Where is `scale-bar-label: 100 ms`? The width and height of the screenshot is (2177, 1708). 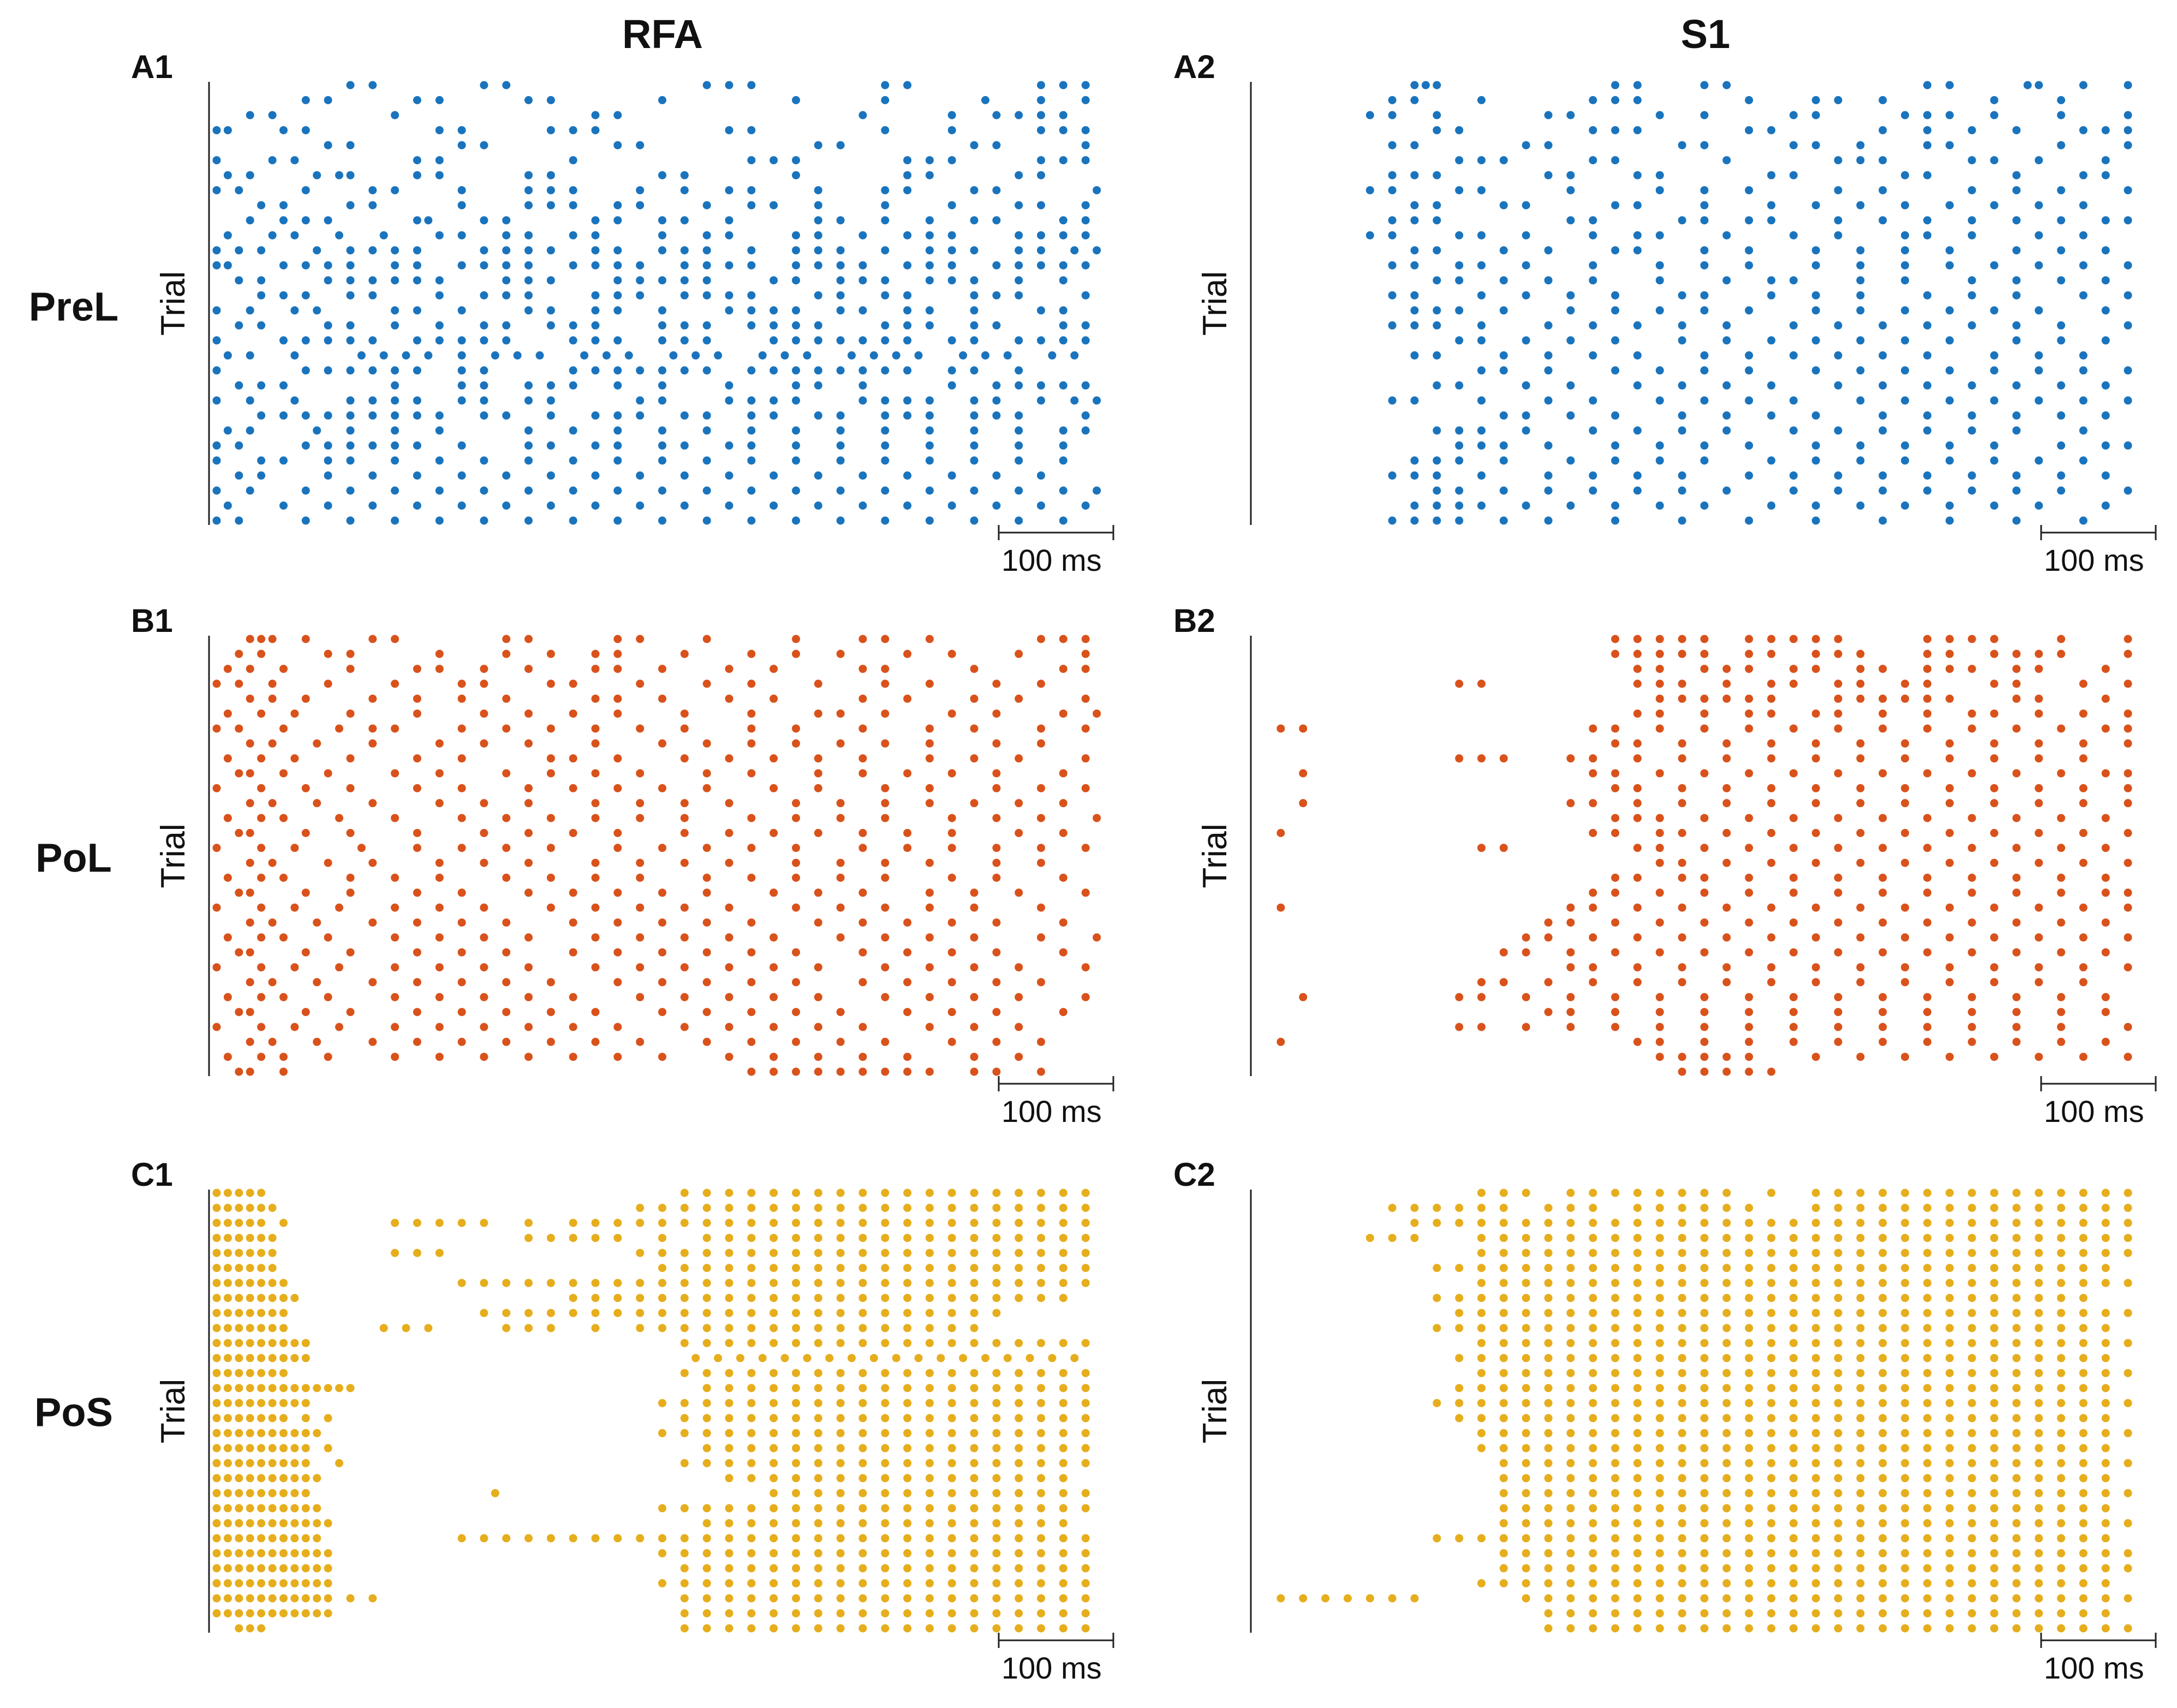
scale-bar-label: 100 ms is located at coordinates (1051, 1111).